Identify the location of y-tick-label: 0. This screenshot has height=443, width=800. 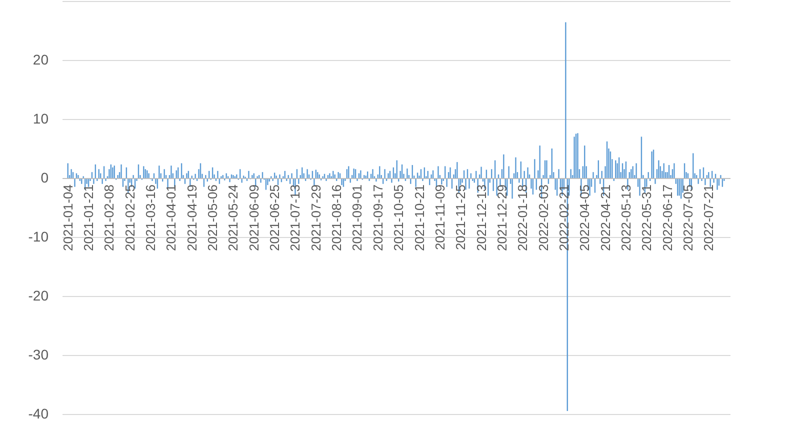
(44, 178).